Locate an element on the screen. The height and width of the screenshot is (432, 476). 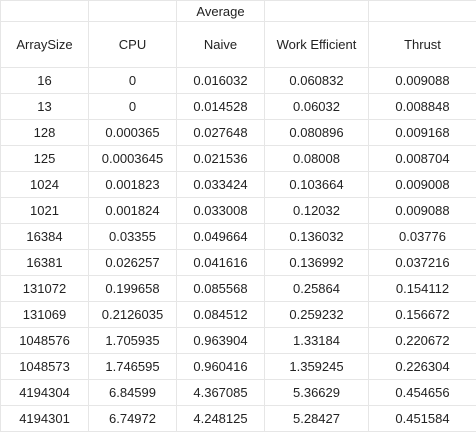
cell-arraysize: 1024 is located at coordinates (44, 184).